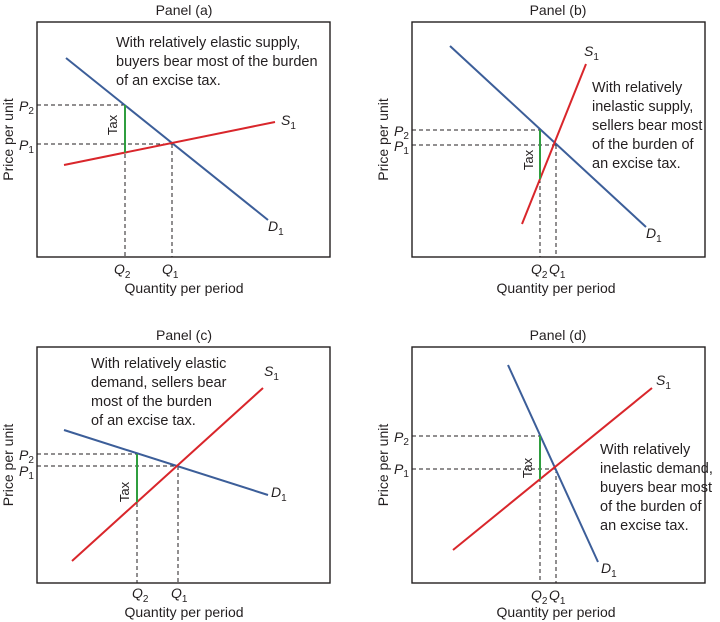 This screenshot has height=622, width=720. What do you see at coordinates (284, 498) in the screenshot?
I see `panel-c-demand-label-subscript: 1` at bounding box center [284, 498].